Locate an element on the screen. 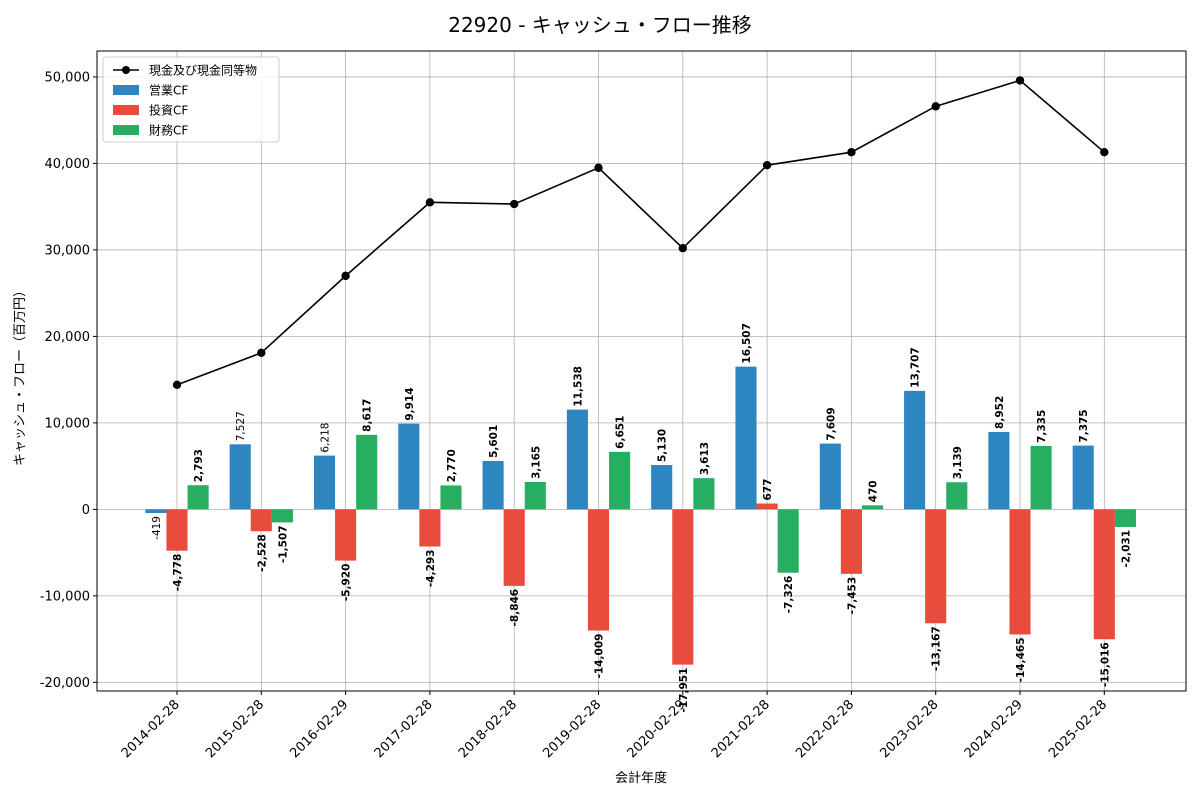  bar-value-label: 8,952 is located at coordinates (1000, 412).